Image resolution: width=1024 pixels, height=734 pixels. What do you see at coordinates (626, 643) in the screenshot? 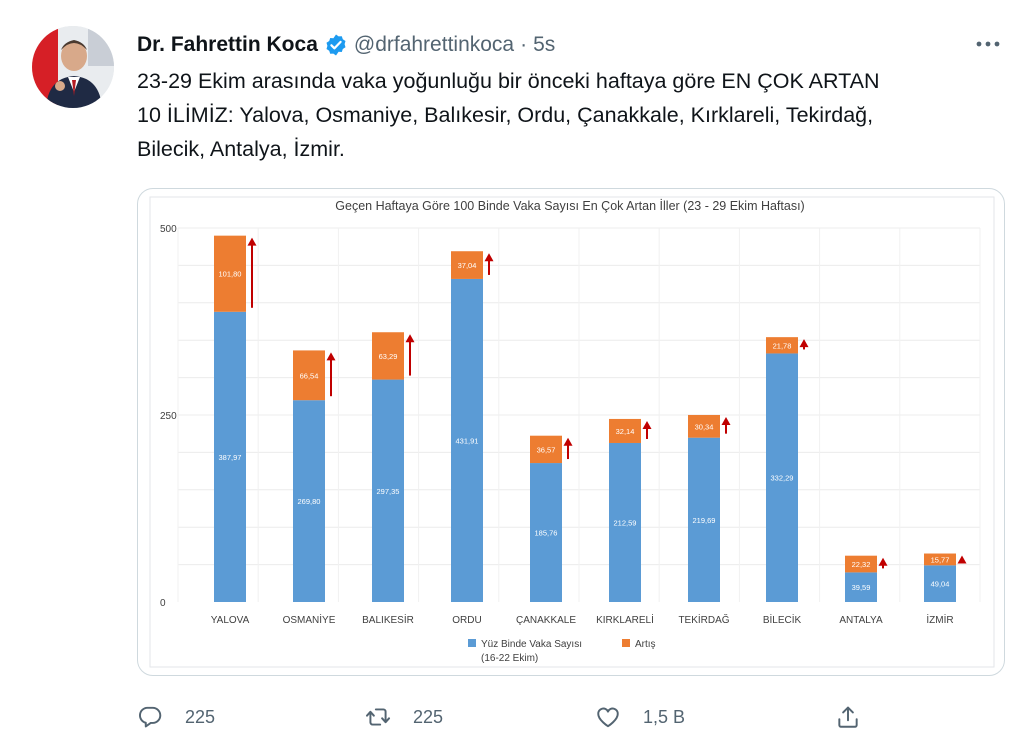
I see `legend-swatch-increase` at bounding box center [626, 643].